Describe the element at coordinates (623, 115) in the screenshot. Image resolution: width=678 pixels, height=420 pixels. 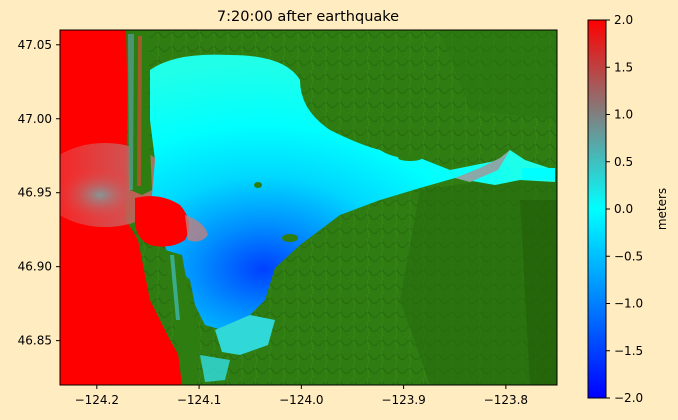
I see `colorbar-tick-label: 1.0` at that location.